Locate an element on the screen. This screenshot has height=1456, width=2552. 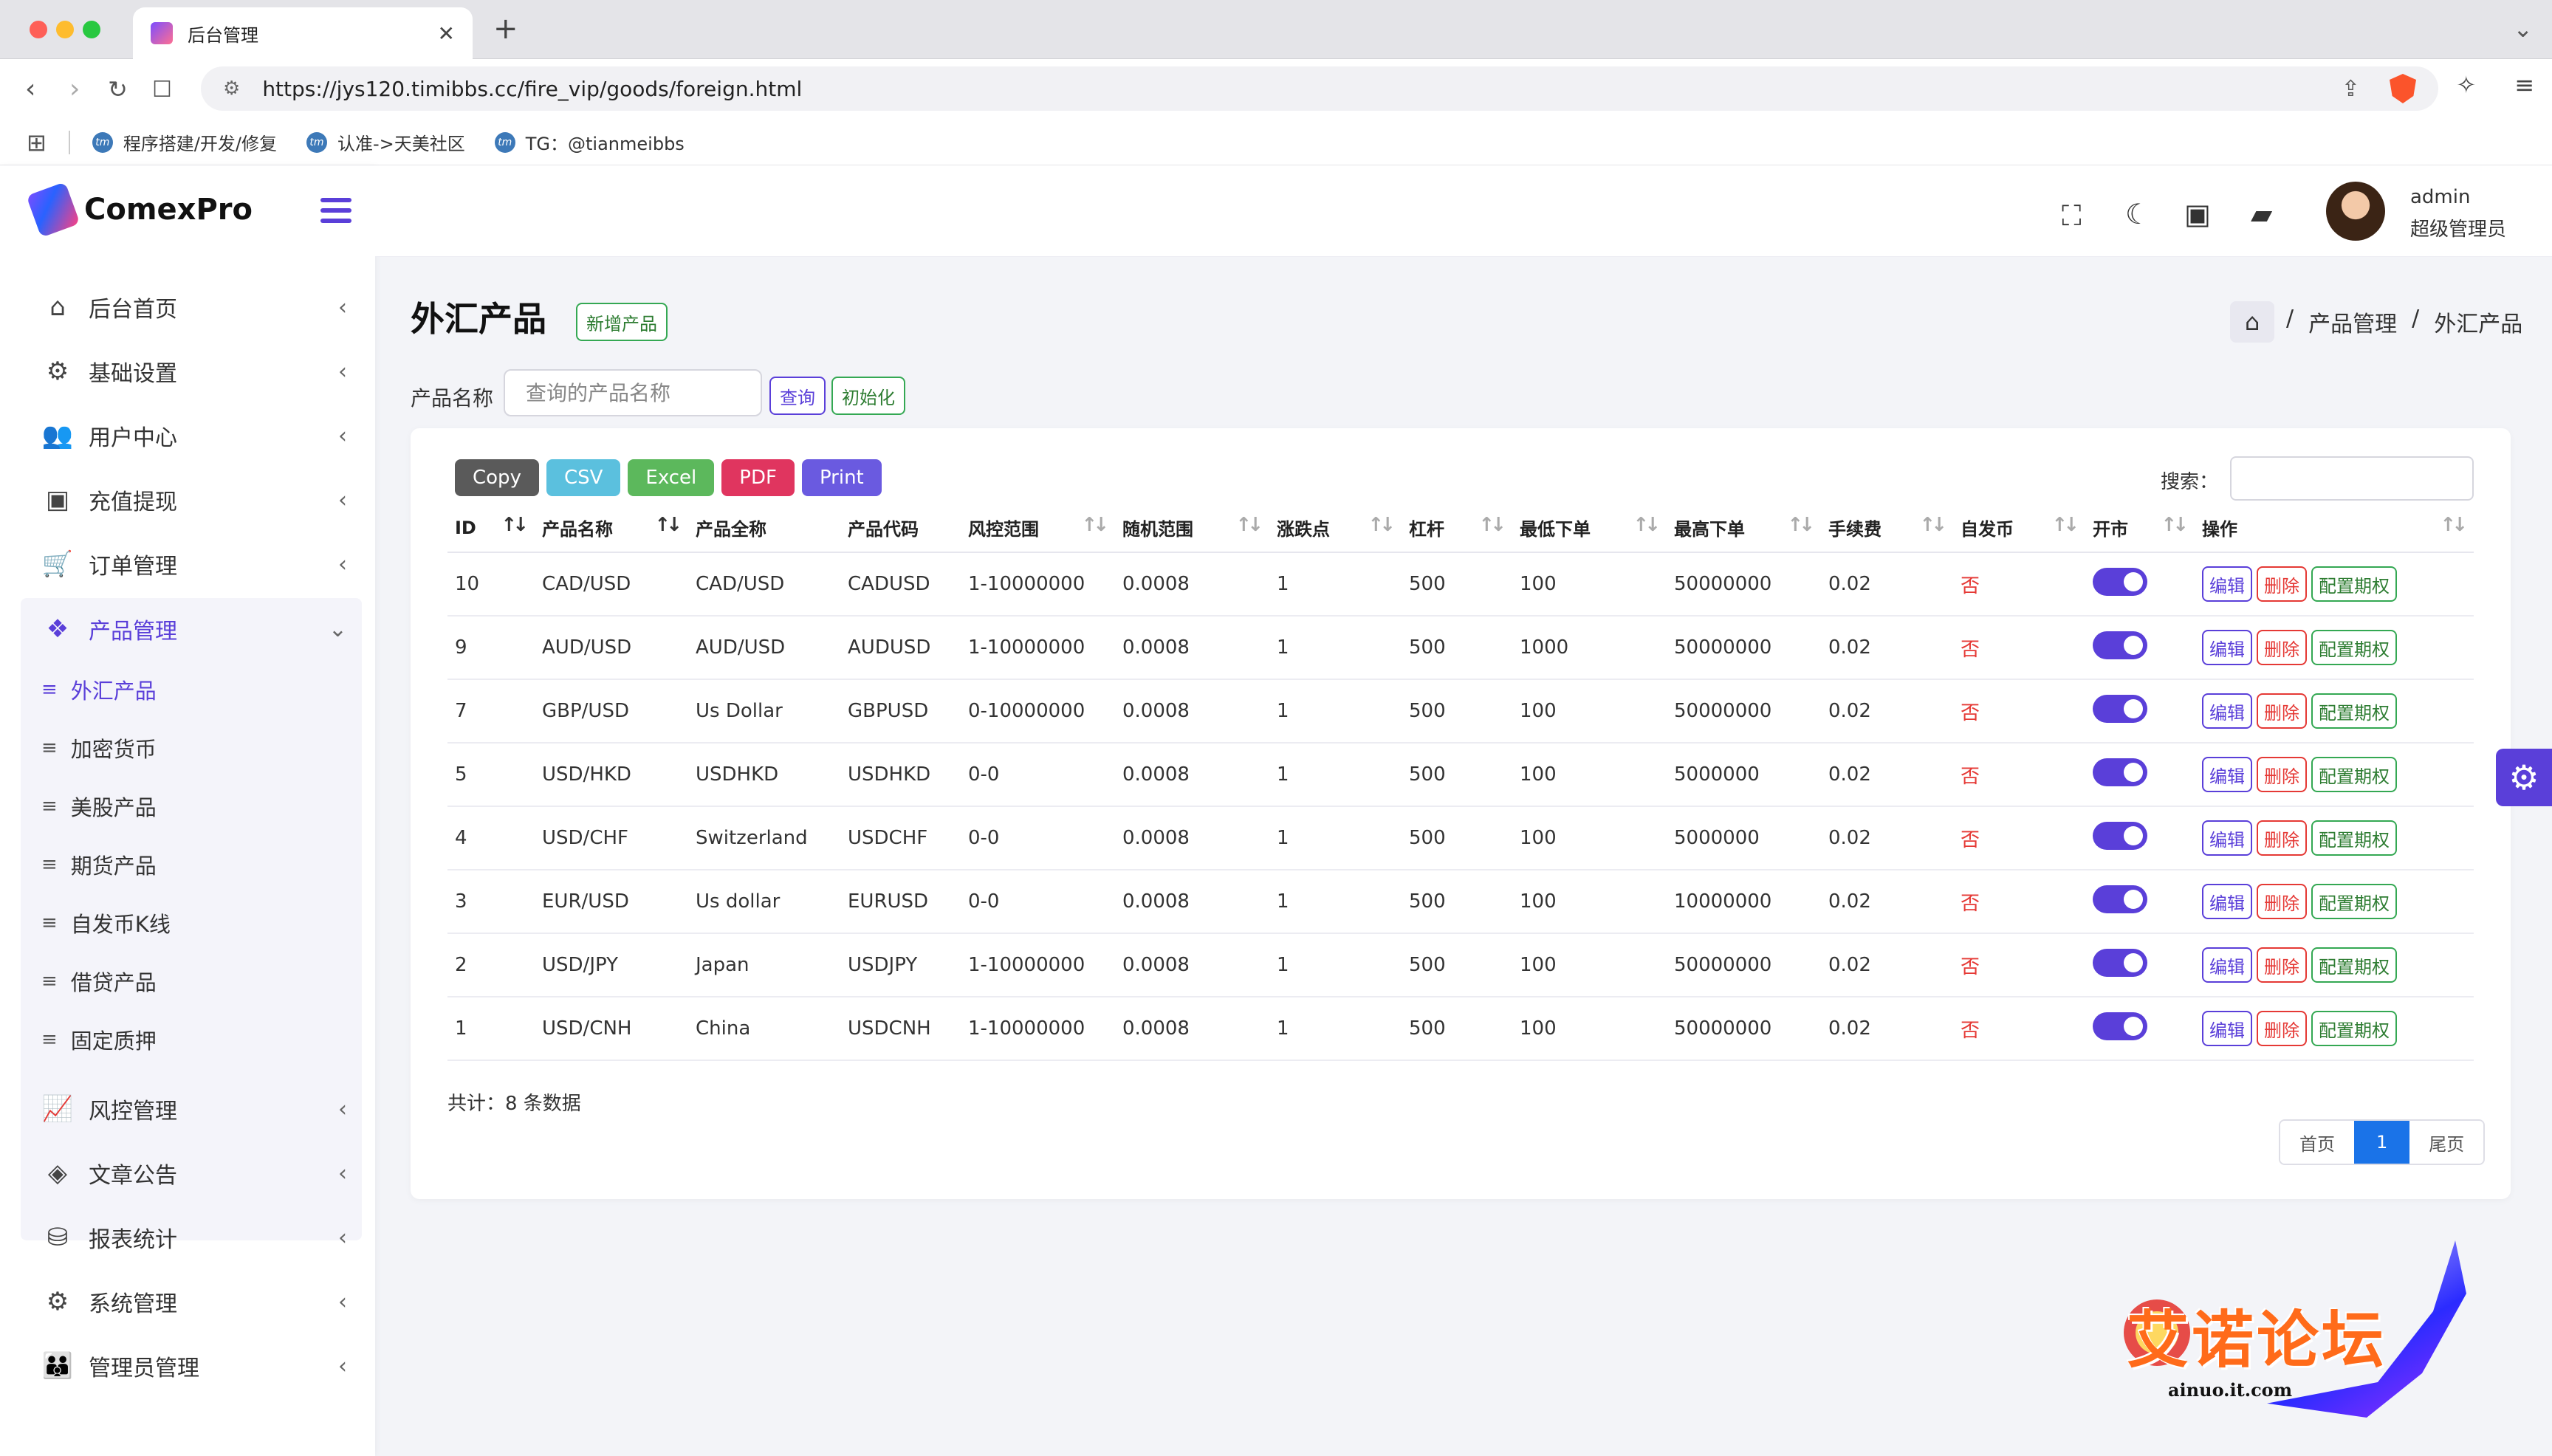
reset-button: 初始化 is located at coordinates (868, 396).